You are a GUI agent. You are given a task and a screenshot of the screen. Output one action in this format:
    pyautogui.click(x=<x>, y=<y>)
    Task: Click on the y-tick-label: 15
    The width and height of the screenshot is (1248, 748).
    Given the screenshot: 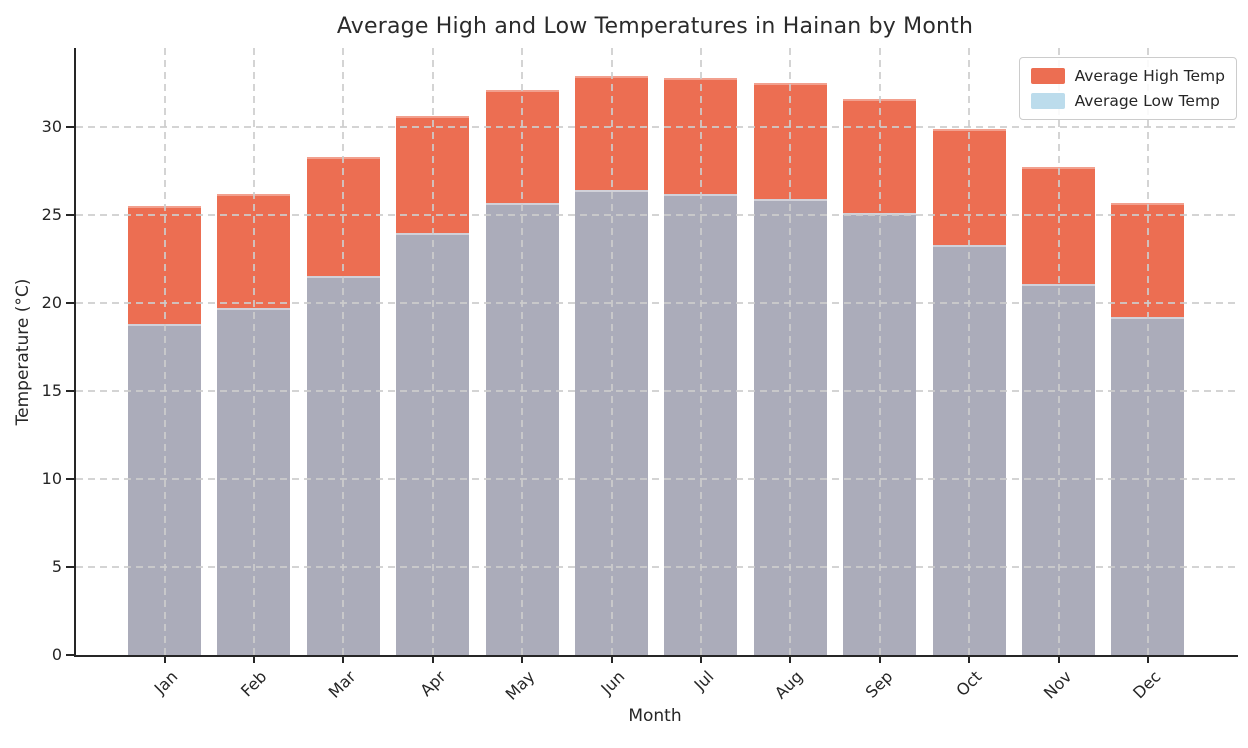 What is the action you would take?
    pyautogui.click(x=51, y=391)
    